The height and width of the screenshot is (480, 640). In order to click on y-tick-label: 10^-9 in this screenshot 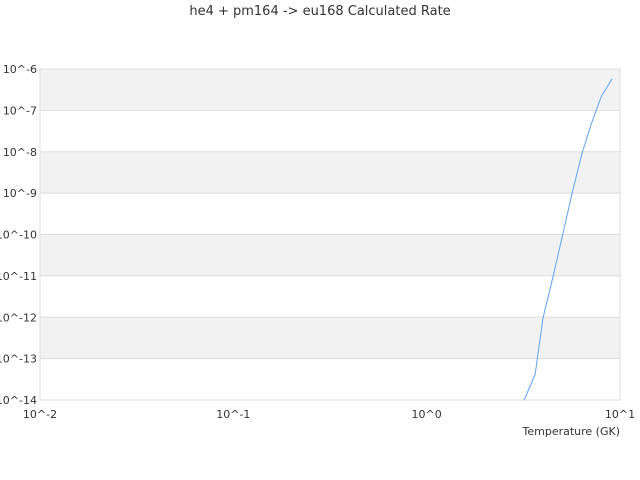, I will do `click(20, 193)`.